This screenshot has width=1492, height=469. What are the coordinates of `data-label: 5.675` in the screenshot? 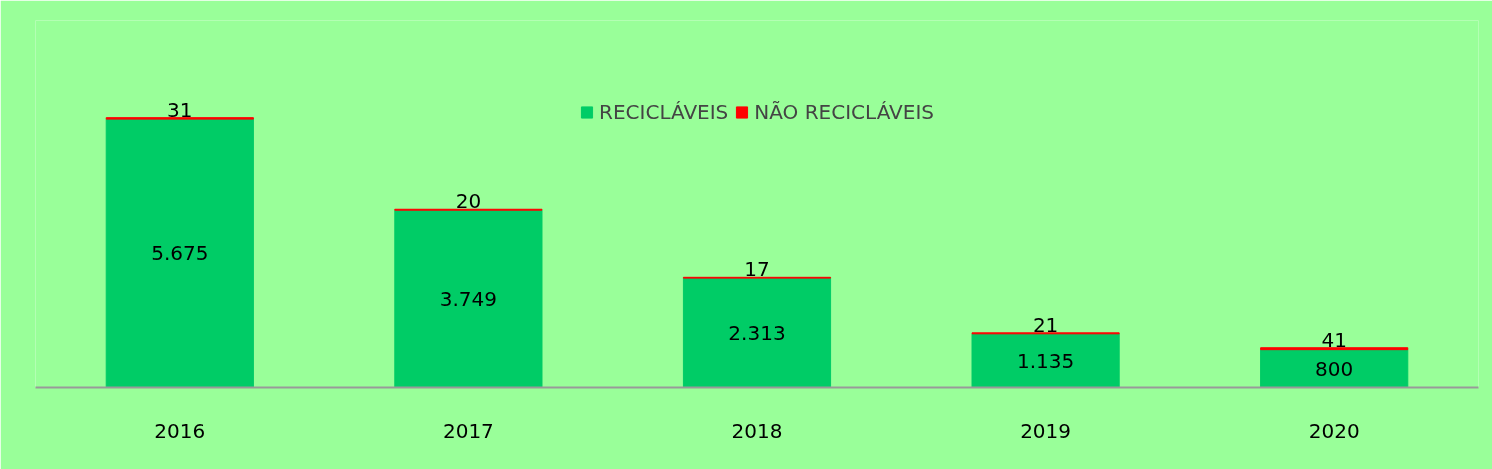 It's located at (180, 253).